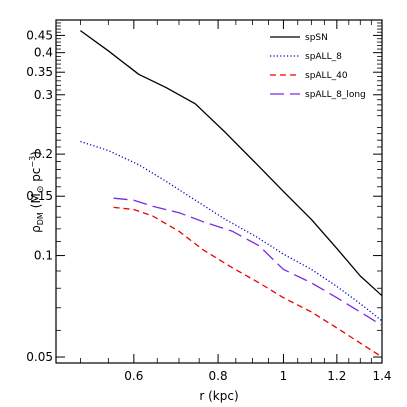 The image size is (407, 407). Describe the element at coordinates (41, 190) in the screenshot. I see `y-axis-label-sun-symbol: ⊙` at that location.